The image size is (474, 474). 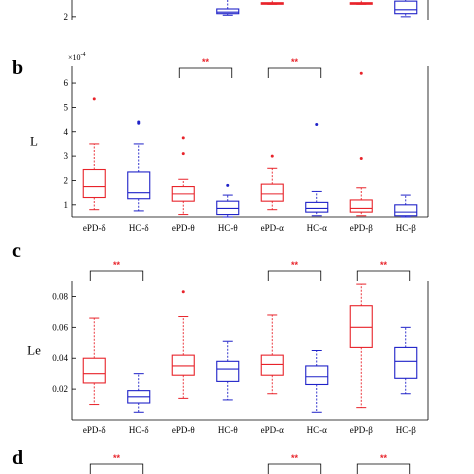 I want to click on y-tick-label: 1, so click(x=66, y=205).